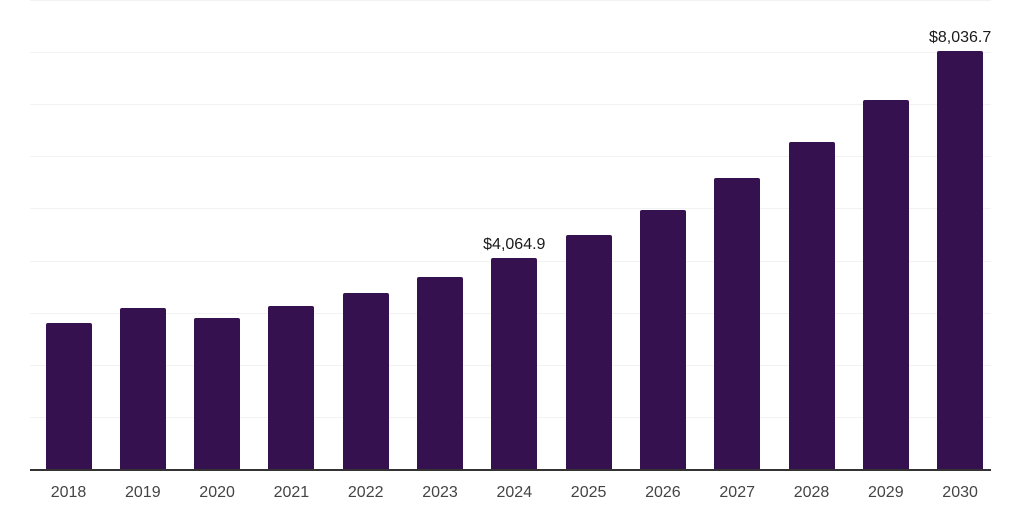 Image resolution: width=1024 pixels, height=512 pixels. Describe the element at coordinates (514, 245) in the screenshot. I see `bar-value-label: $4,064.9` at that location.